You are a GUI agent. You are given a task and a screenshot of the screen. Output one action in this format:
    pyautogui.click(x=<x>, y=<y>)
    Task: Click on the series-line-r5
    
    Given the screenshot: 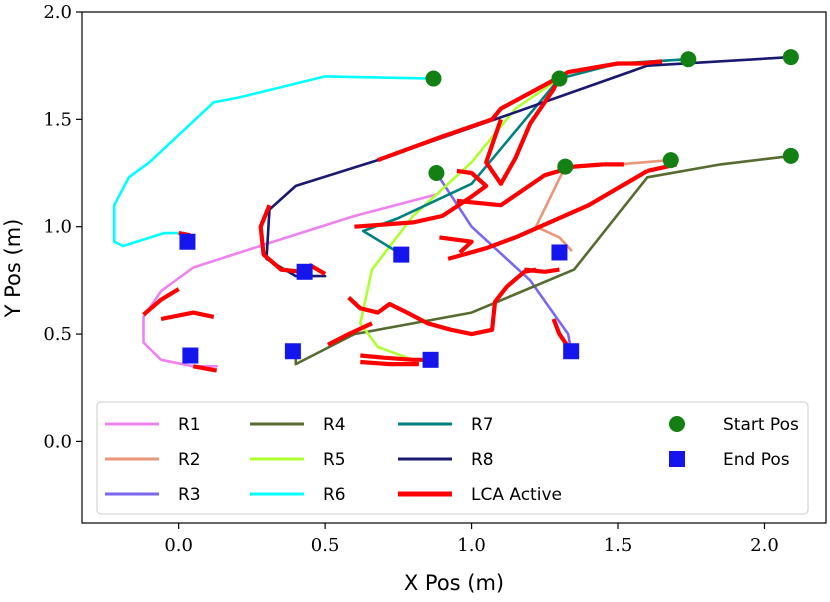 What is the action you would take?
    pyautogui.click(x=459, y=219)
    